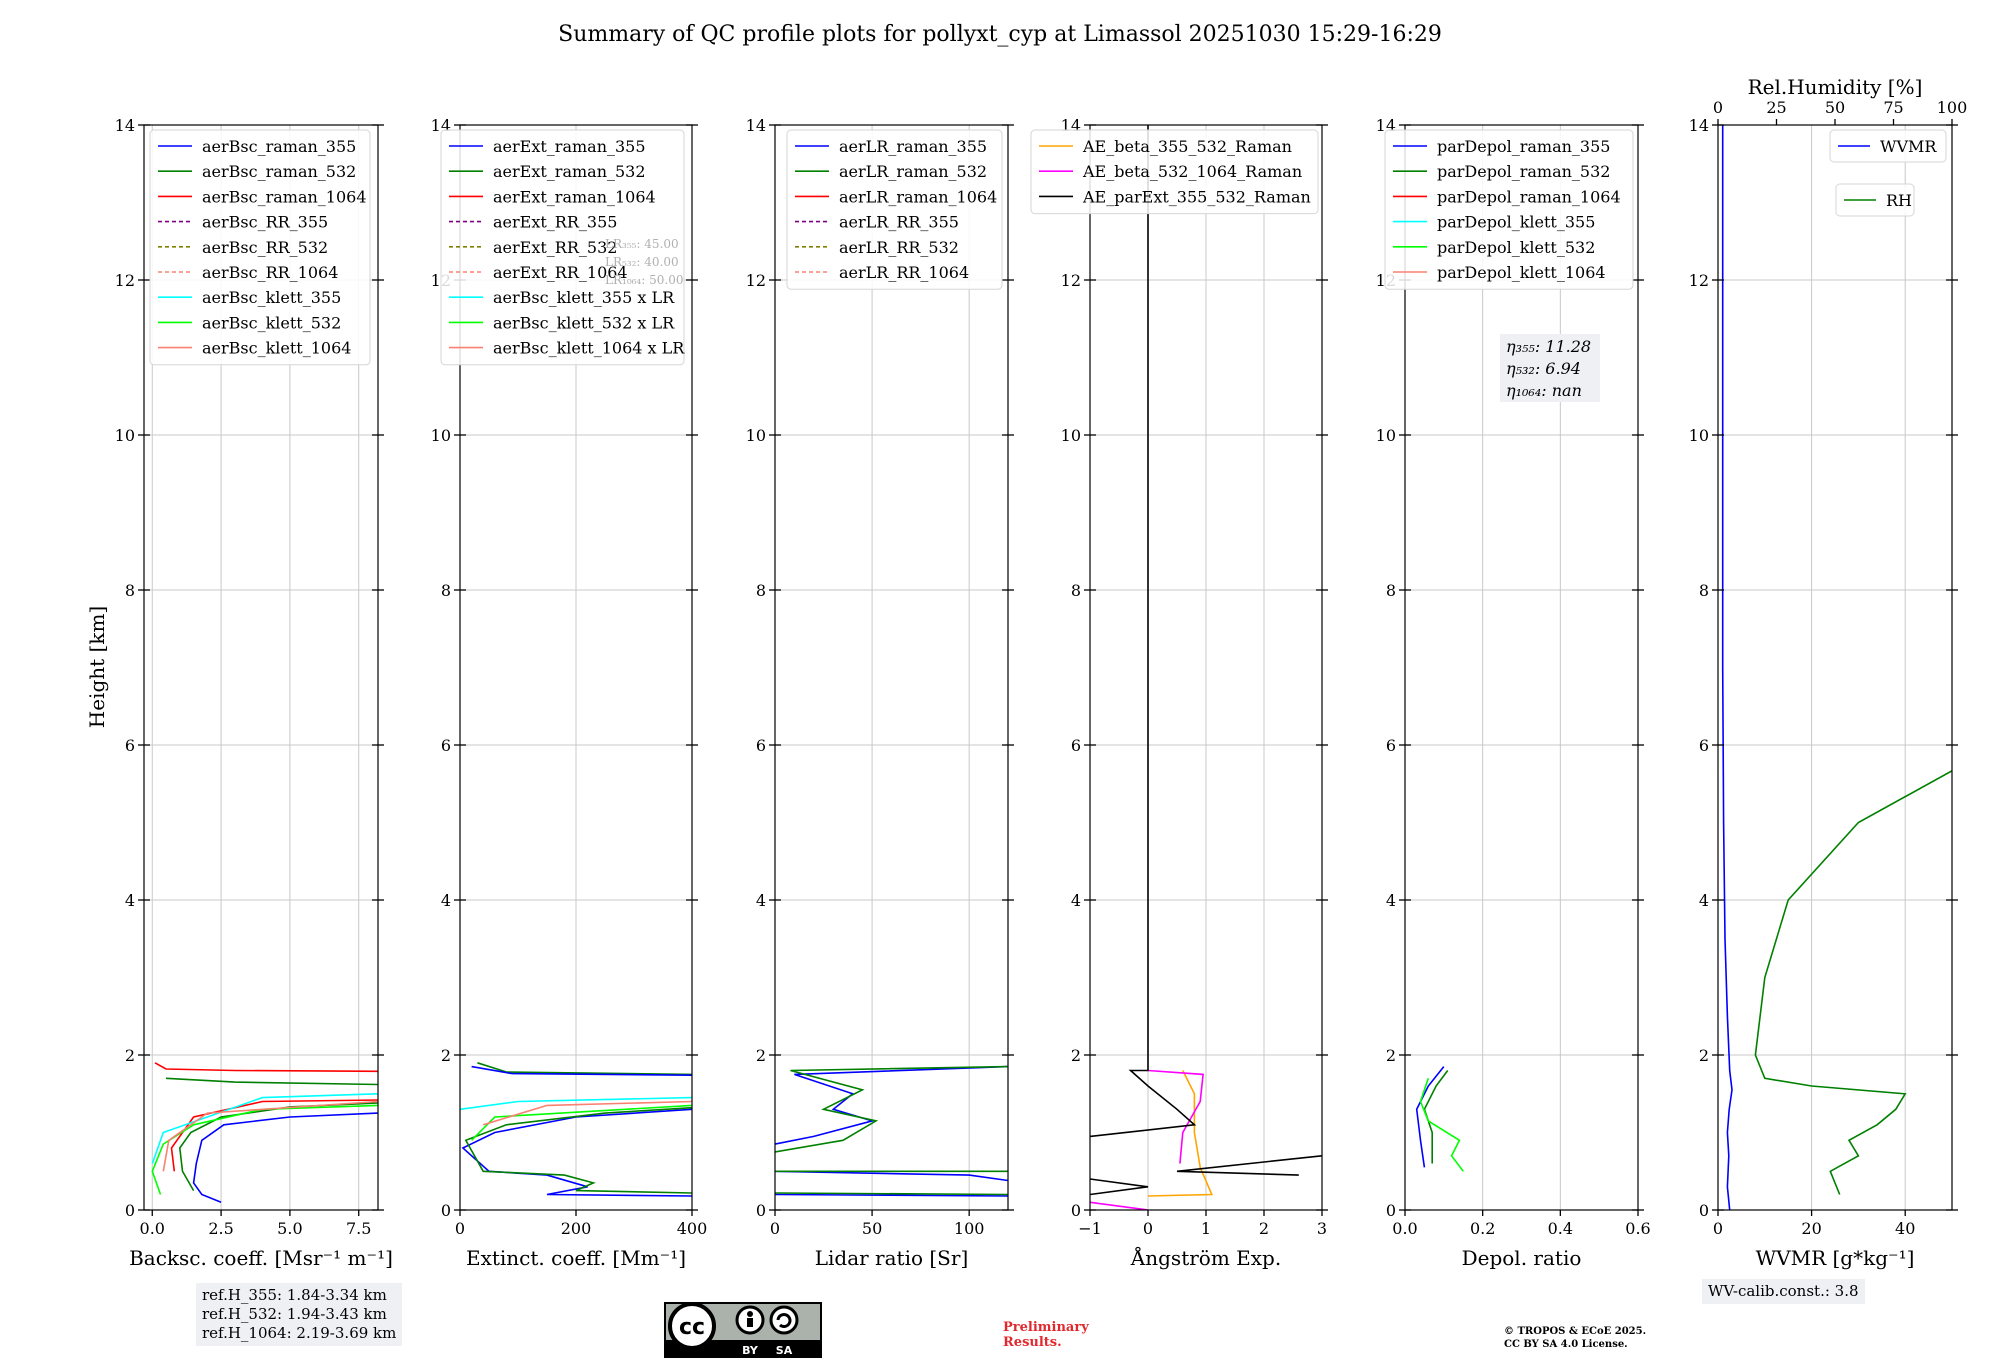 The height and width of the screenshot is (1360, 2000). I want to click on legend-label: aerBsc_klett_355 x LR, so click(584, 297).